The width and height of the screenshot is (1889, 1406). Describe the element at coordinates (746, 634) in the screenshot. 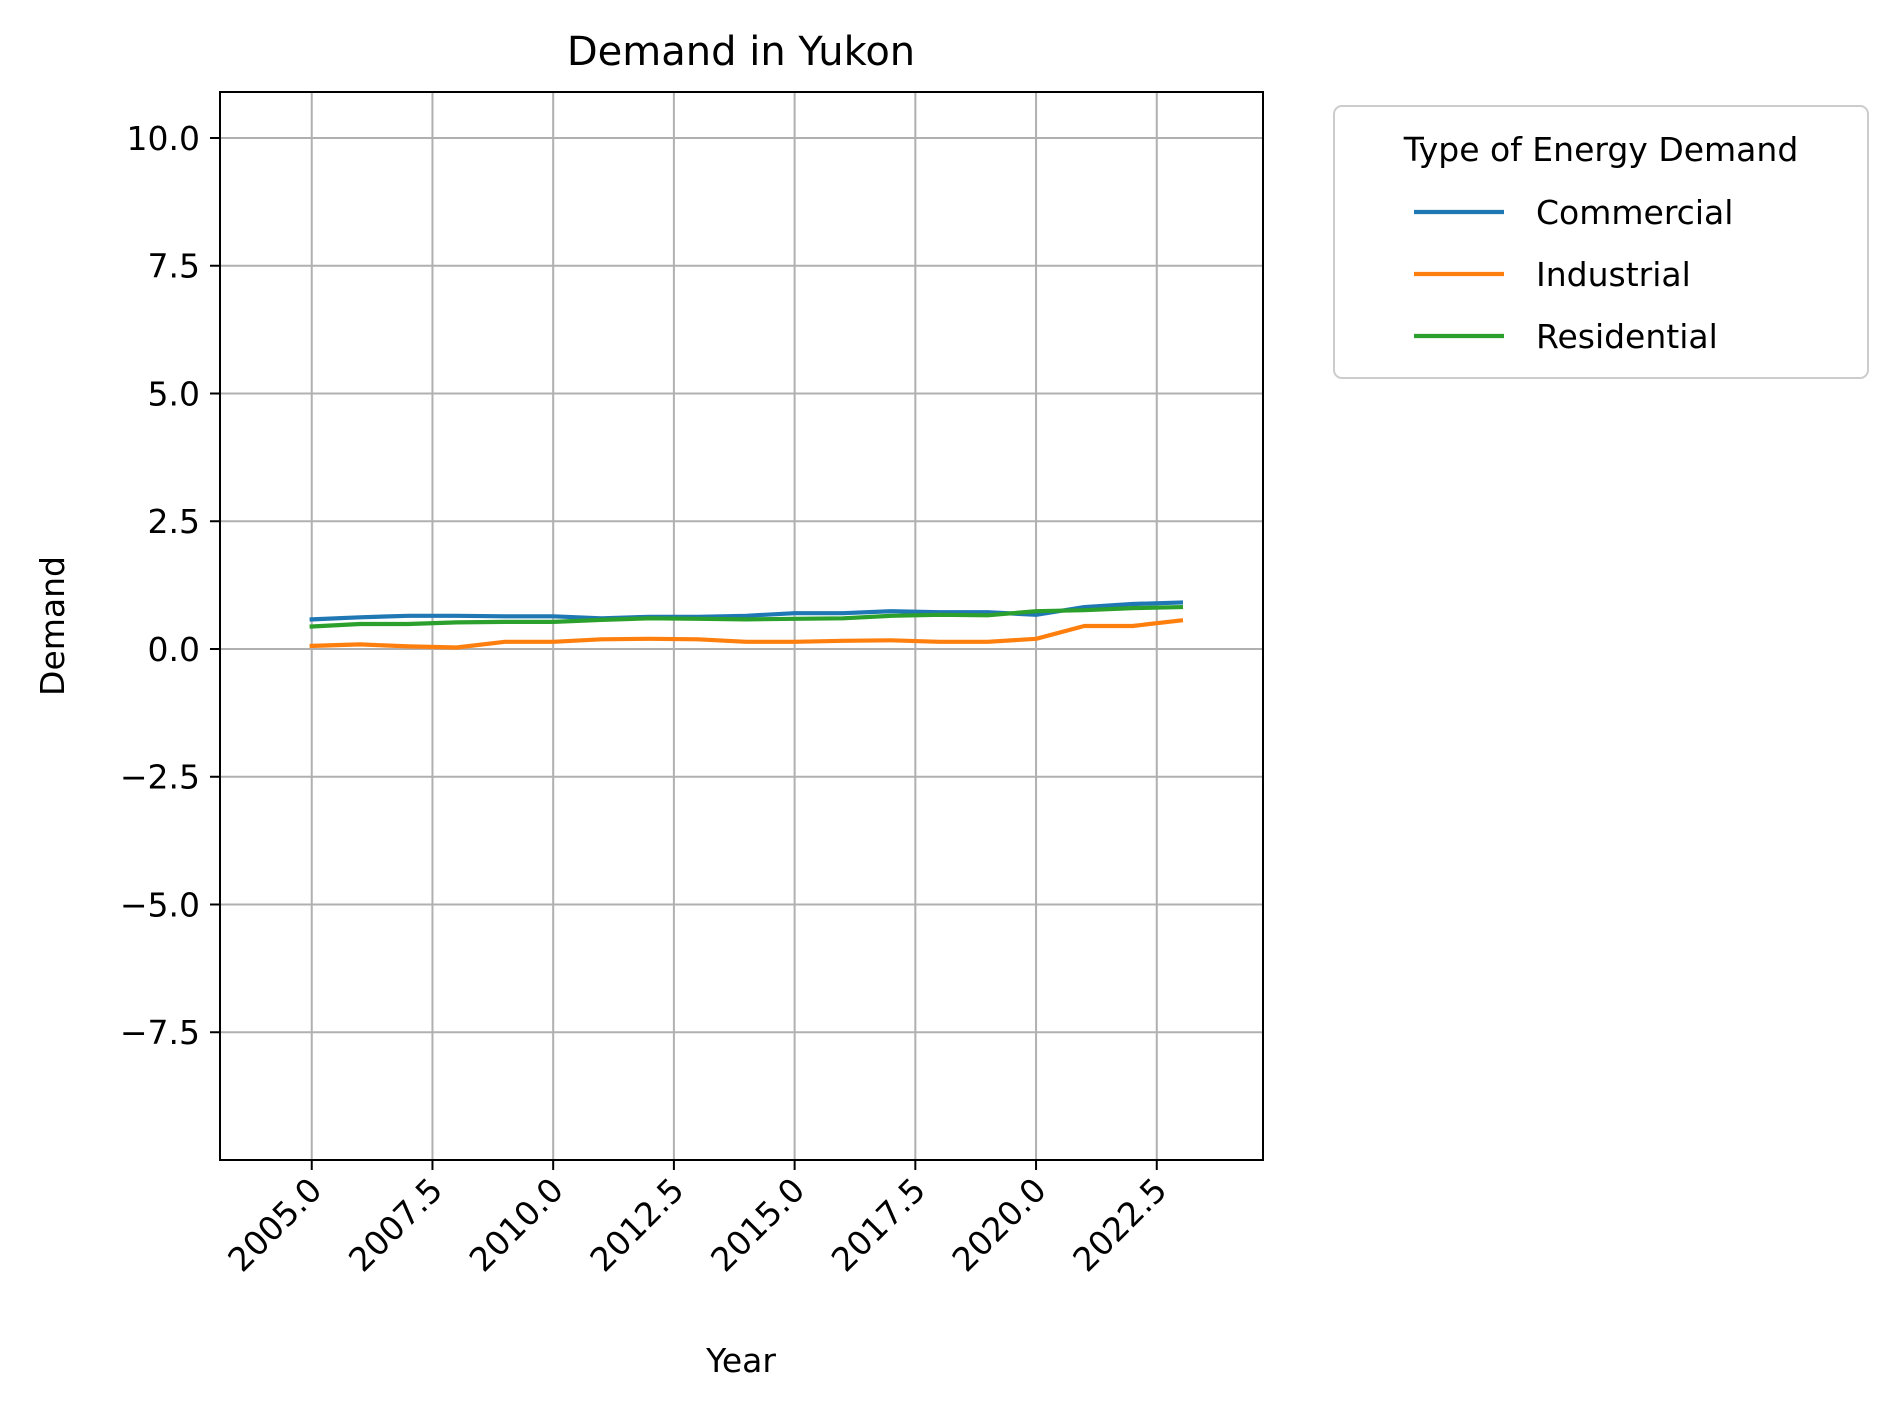

I see `series-line-industrial` at that location.